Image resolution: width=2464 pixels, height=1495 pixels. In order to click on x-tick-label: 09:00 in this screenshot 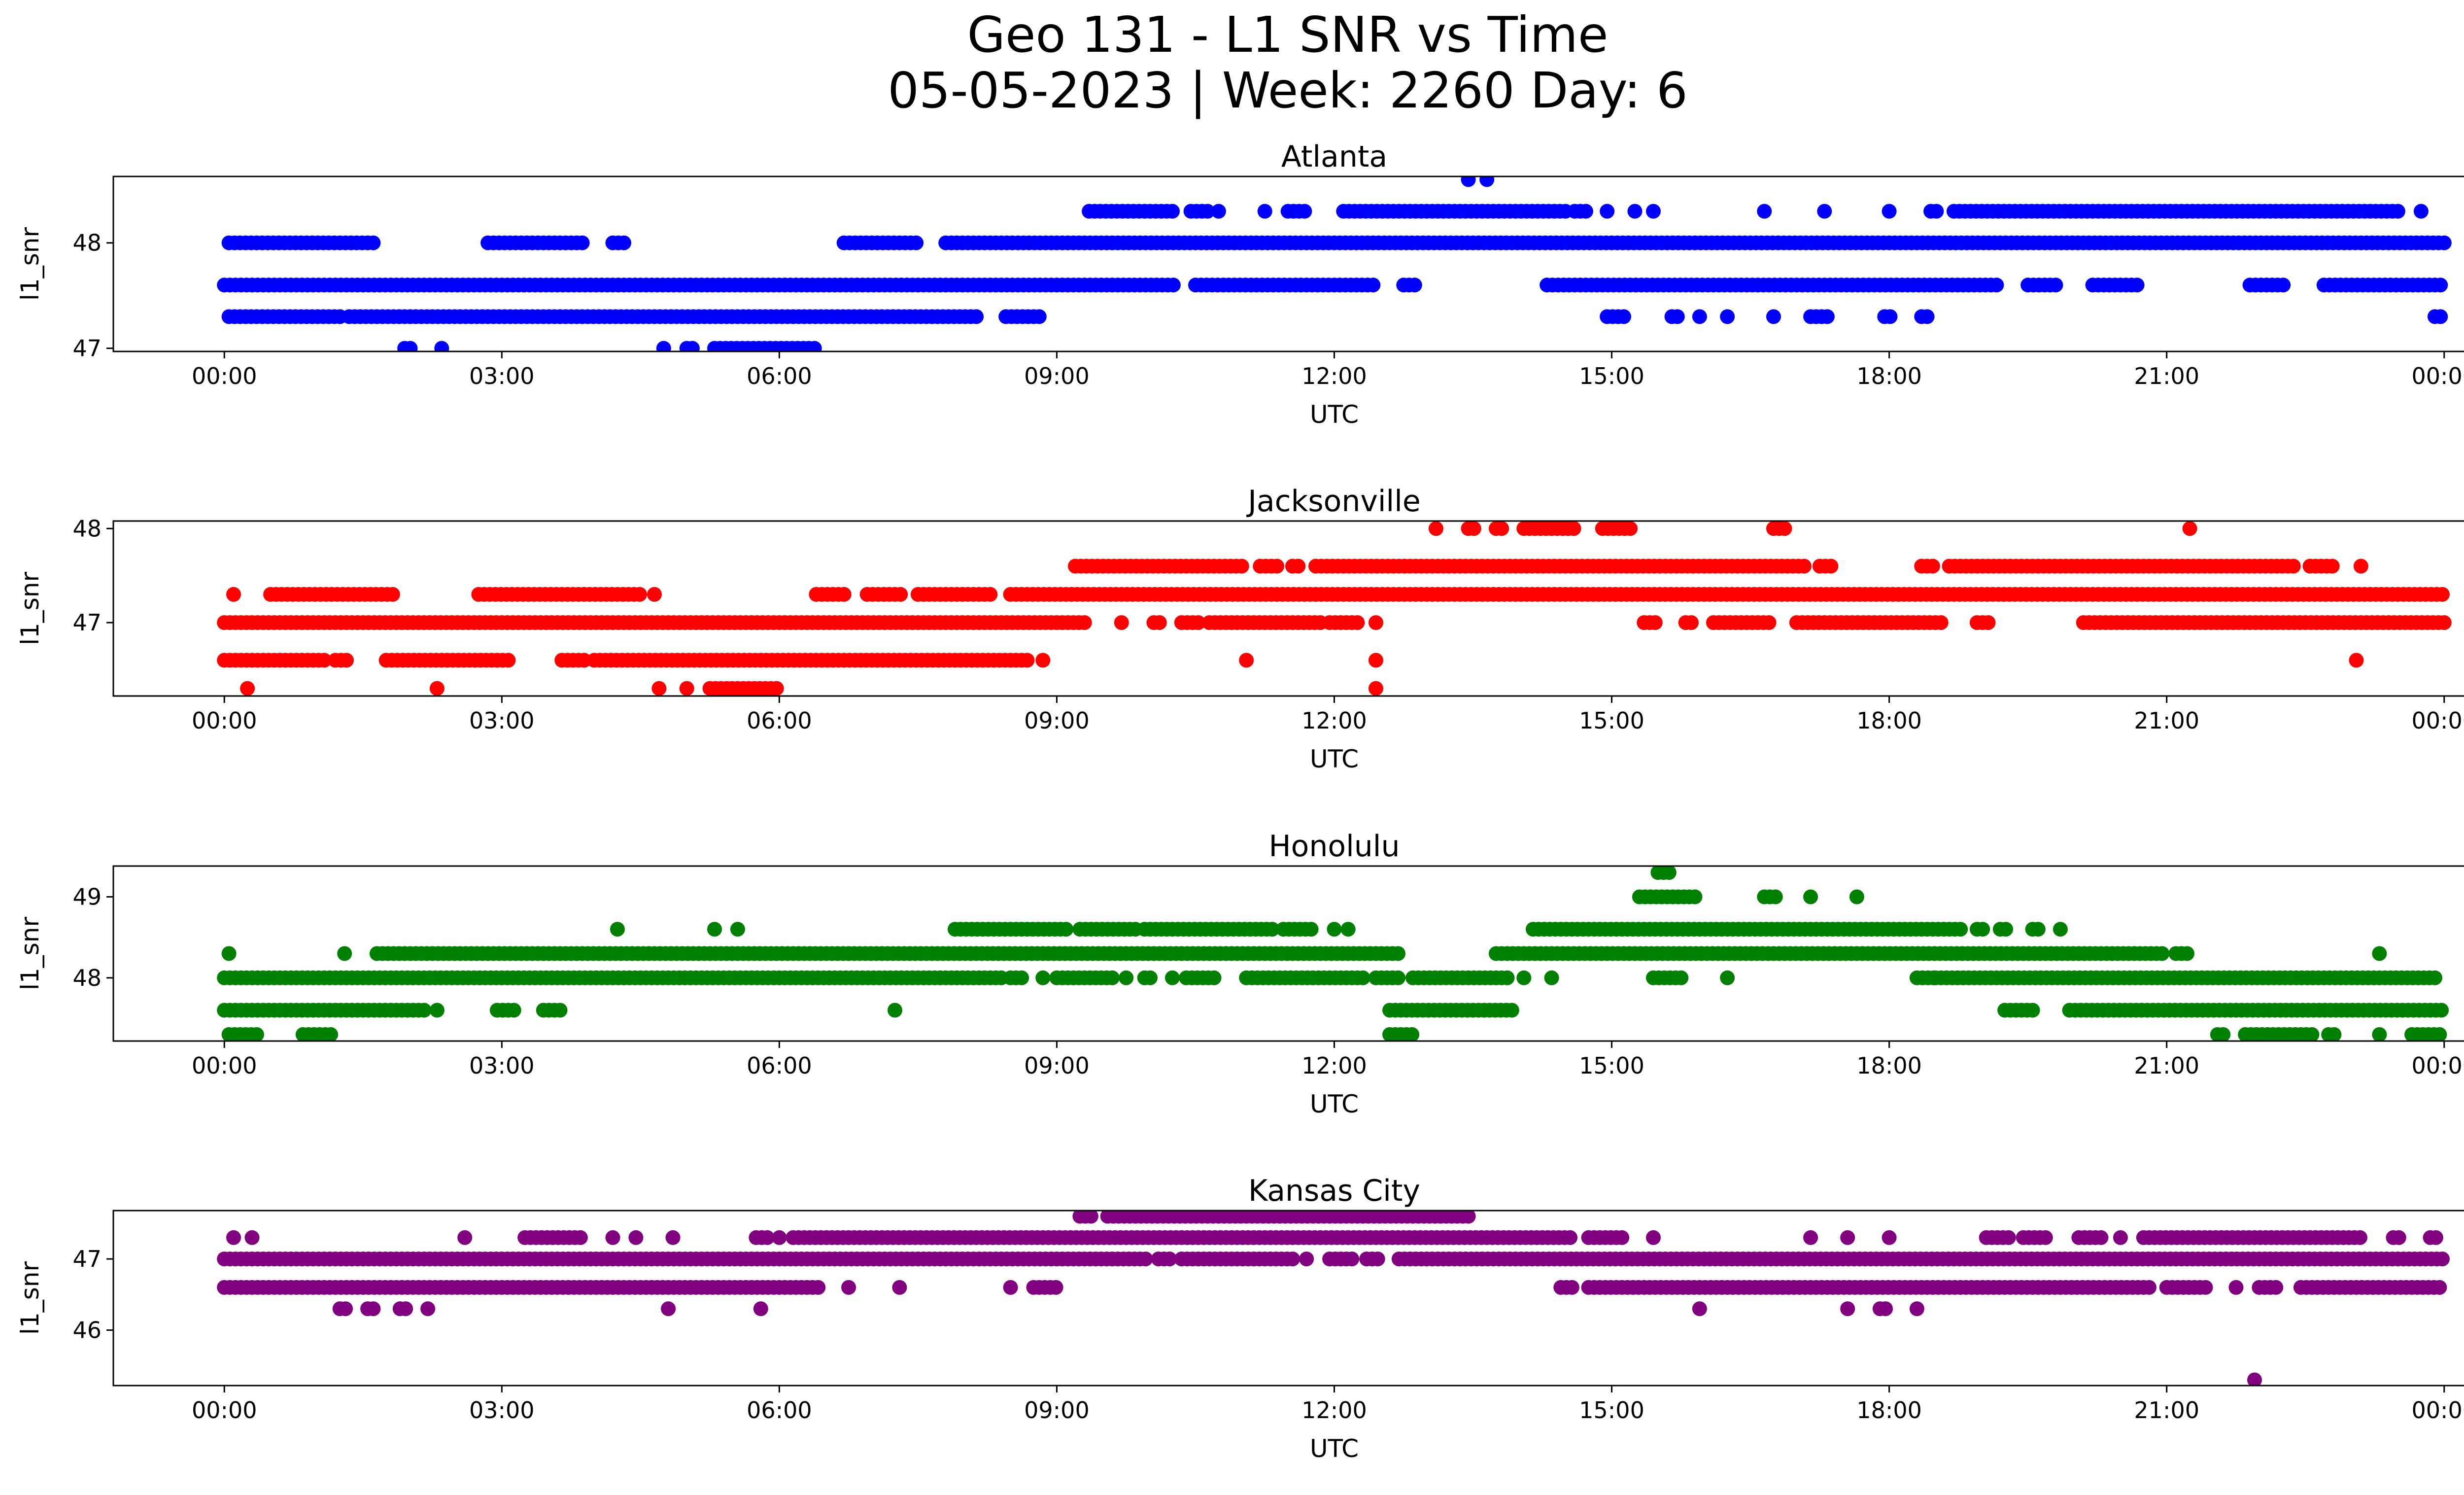, I will do `click(1057, 1410)`.